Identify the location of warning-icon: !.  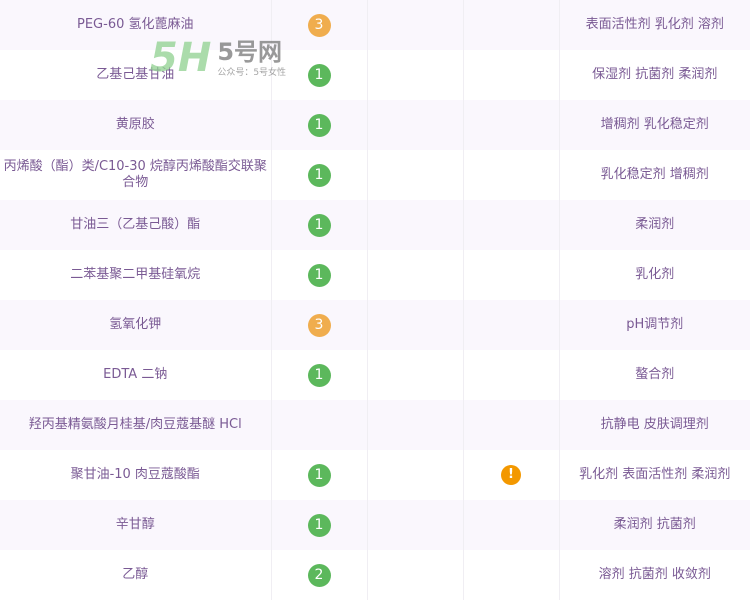
(511, 475).